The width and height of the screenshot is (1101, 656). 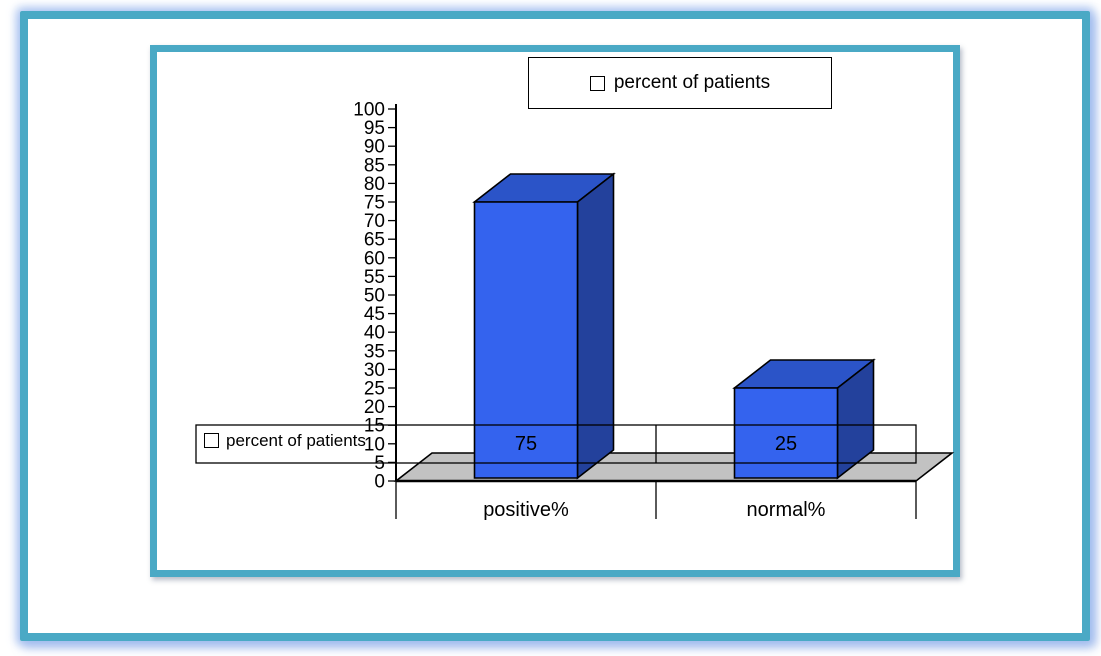 I want to click on data-label: 25, so click(x=786, y=444).